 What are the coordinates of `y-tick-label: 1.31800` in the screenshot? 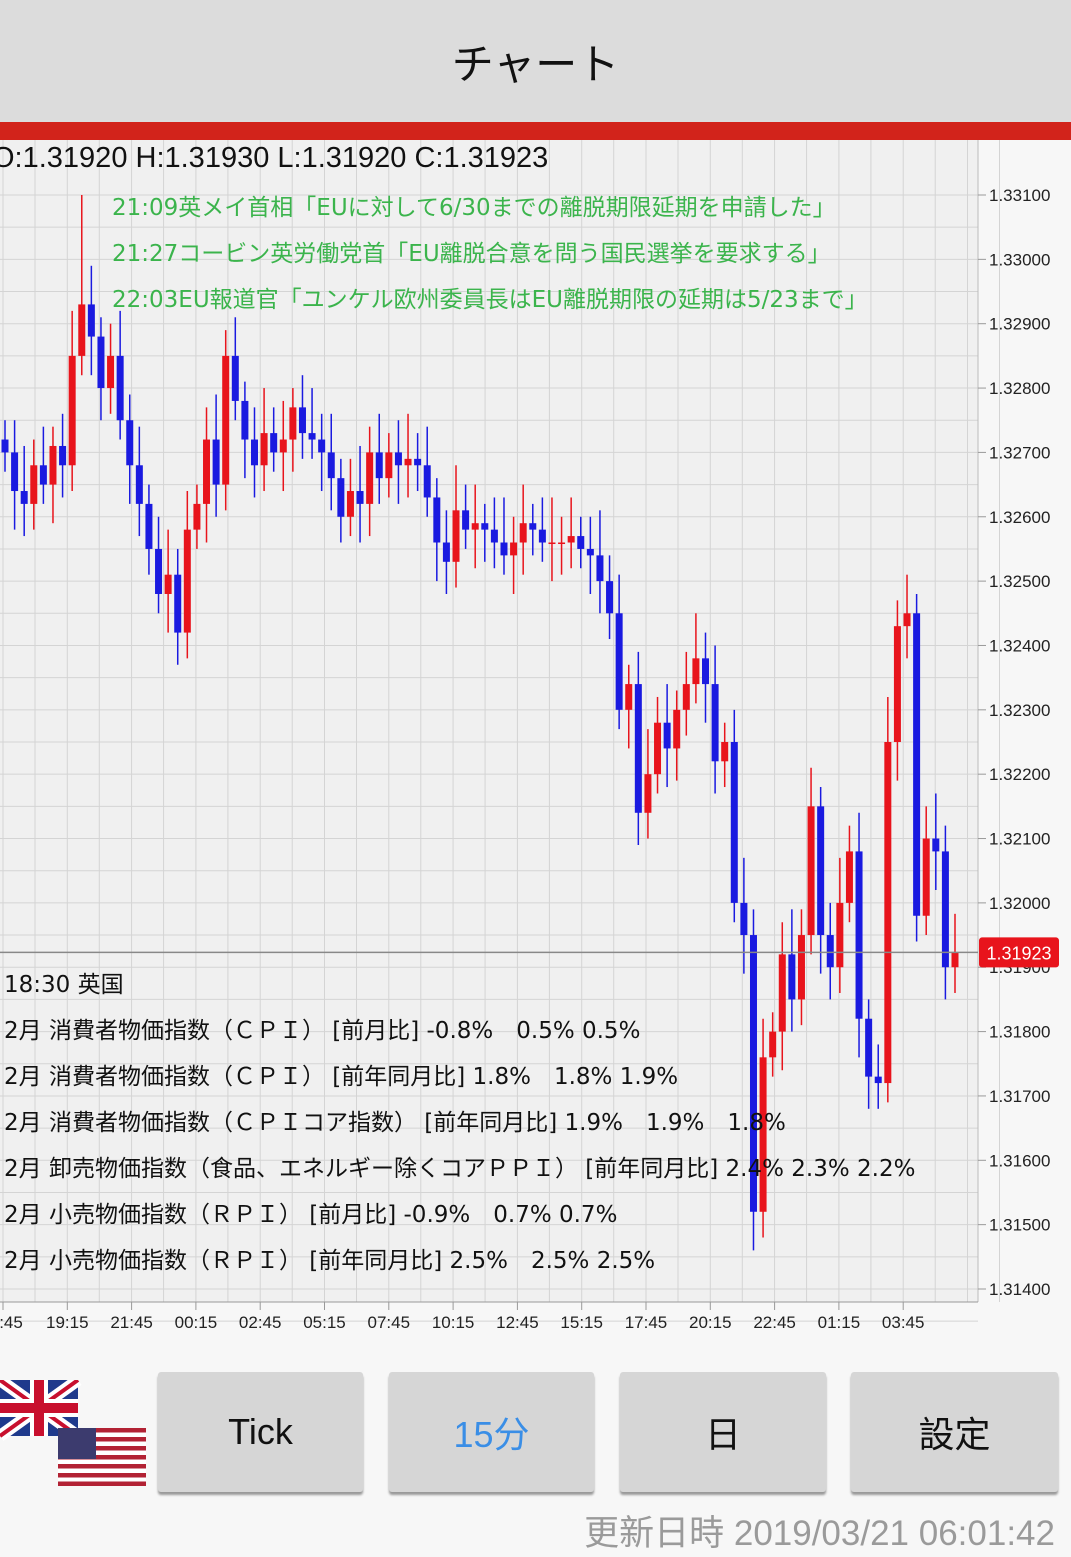 It's located at (1019, 1032).